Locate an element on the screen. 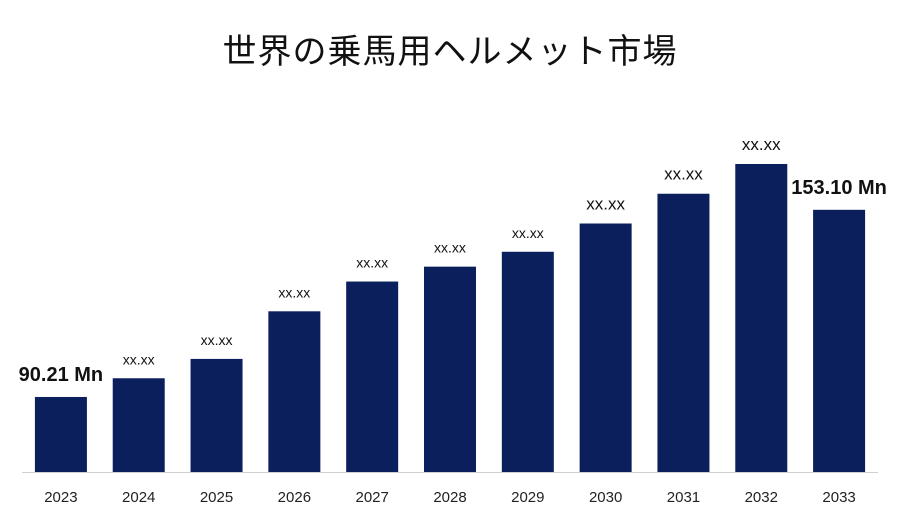  data-label-2025: xx.xx is located at coordinates (217, 340).